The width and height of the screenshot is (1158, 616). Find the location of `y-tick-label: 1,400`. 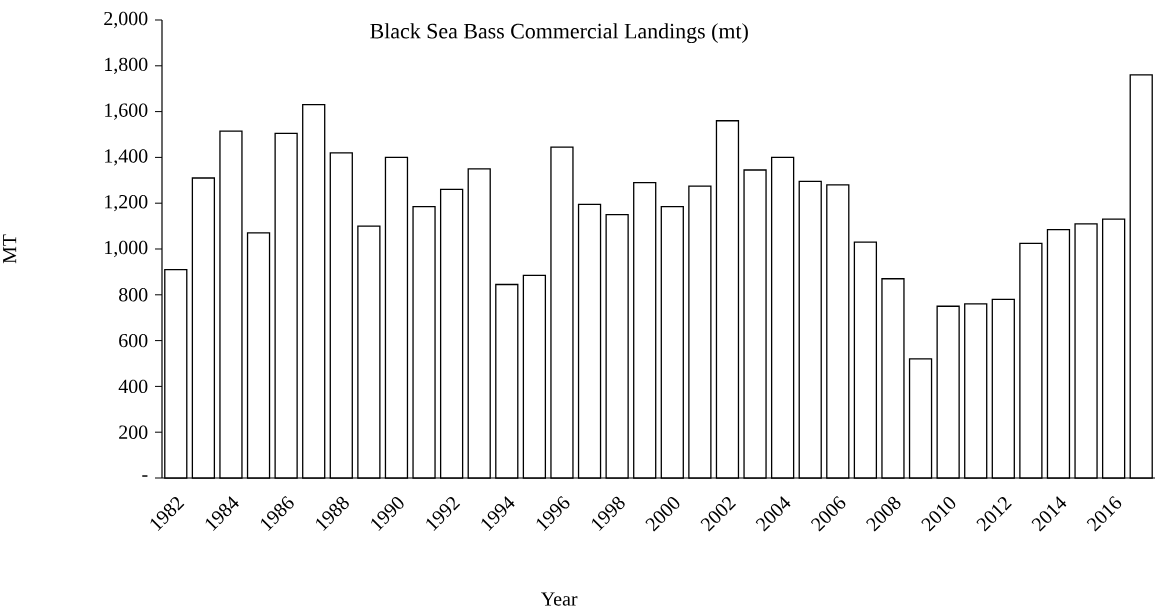

y-tick-label: 1,400 is located at coordinates (126, 157).